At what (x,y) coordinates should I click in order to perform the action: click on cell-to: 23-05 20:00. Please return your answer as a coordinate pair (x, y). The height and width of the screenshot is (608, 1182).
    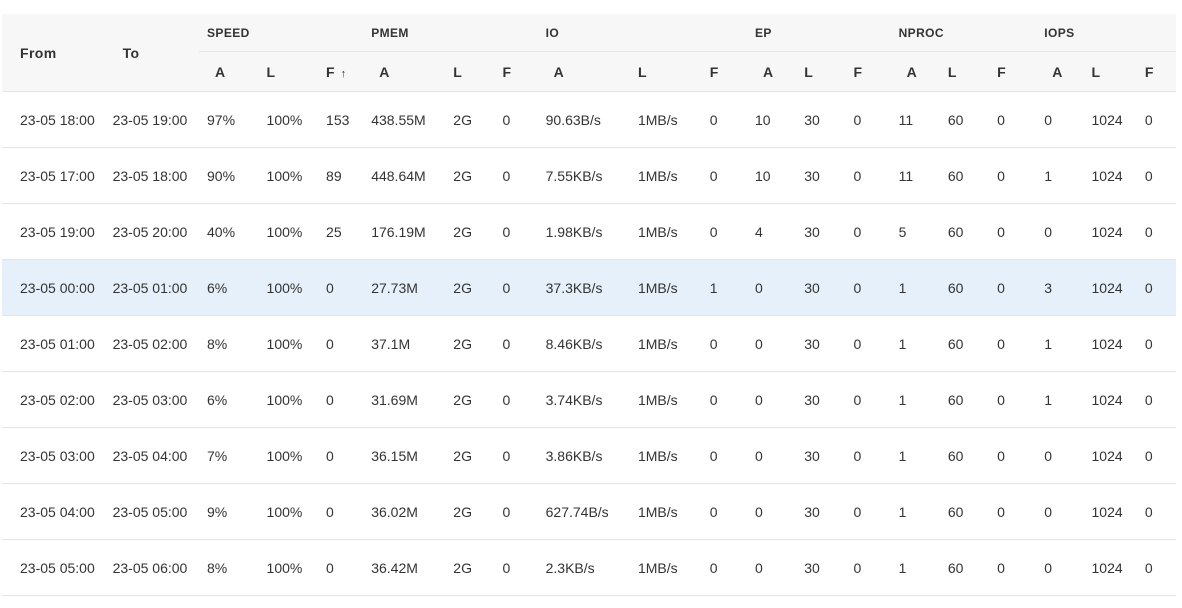
    Looking at the image, I should click on (152, 231).